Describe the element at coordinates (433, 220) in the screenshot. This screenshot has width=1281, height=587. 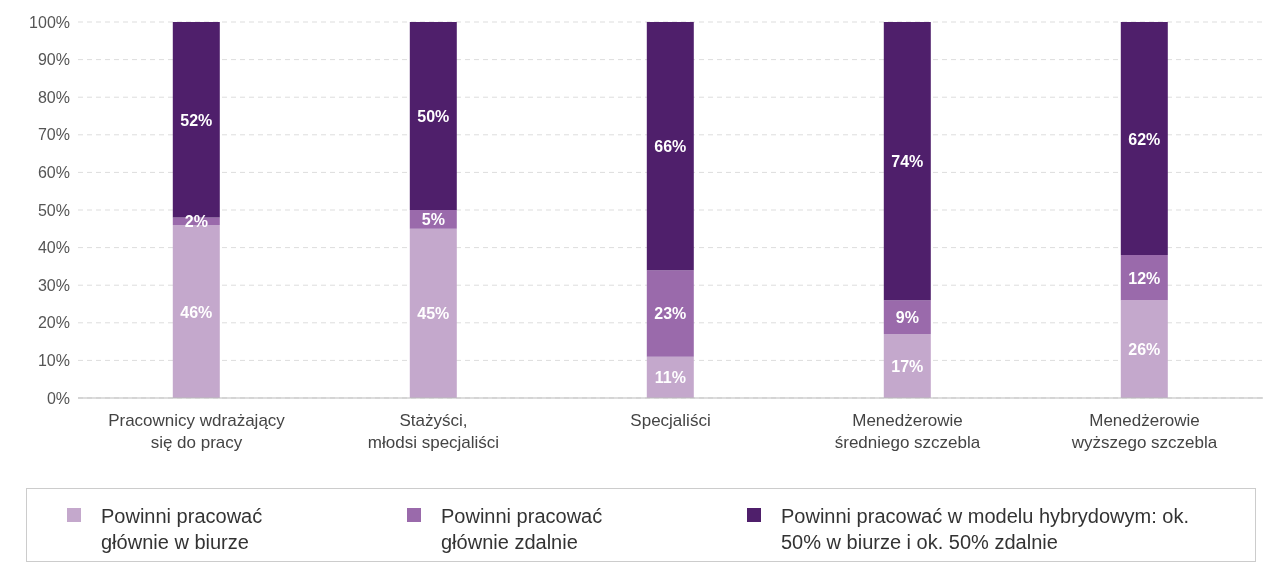
I see `data-label: 5%` at that location.